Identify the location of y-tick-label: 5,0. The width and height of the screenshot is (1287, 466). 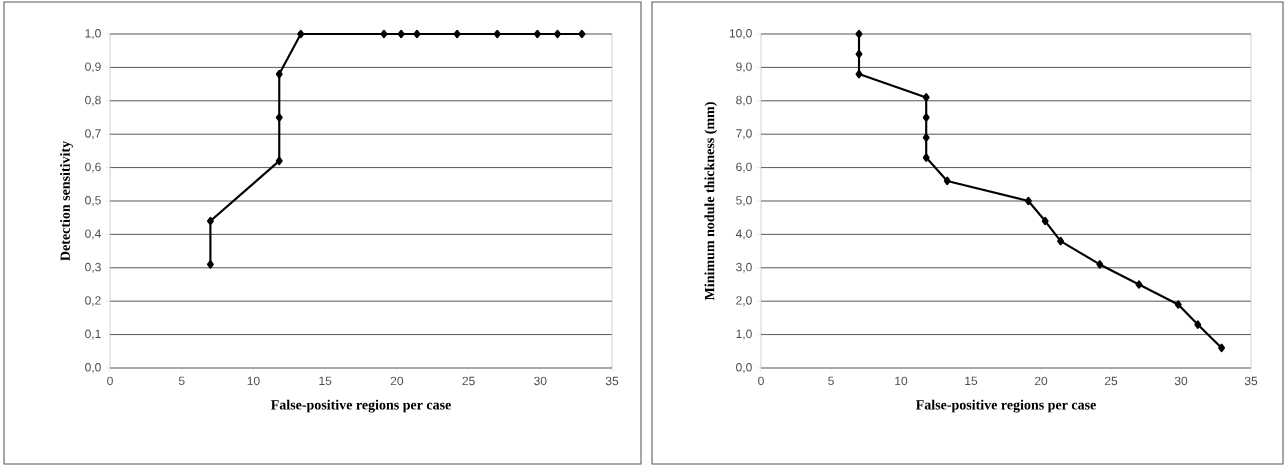
(744, 201).